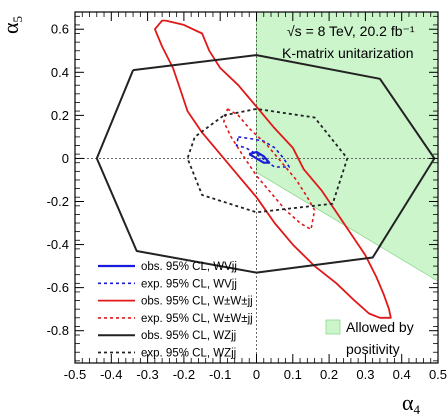  Describe the element at coordinates (111, 374) in the screenshot. I see `x-tick-label: -0.4` at that location.